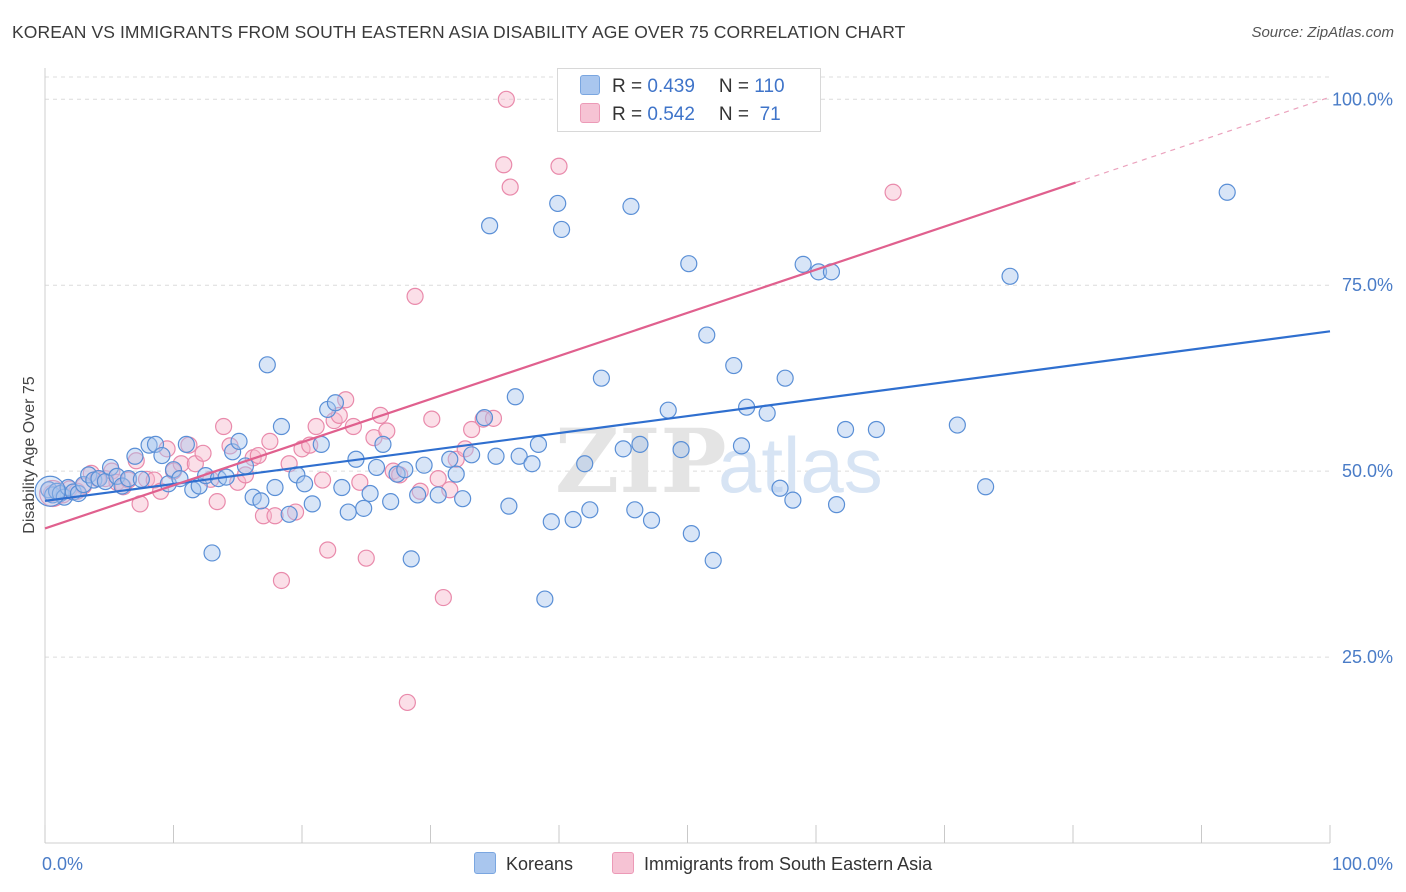 Image resolution: width=1406 pixels, height=892 pixels. What do you see at coordinates (1367, 471) in the screenshot?
I see `y-tick-label-1: 50.0%` at bounding box center [1367, 471].